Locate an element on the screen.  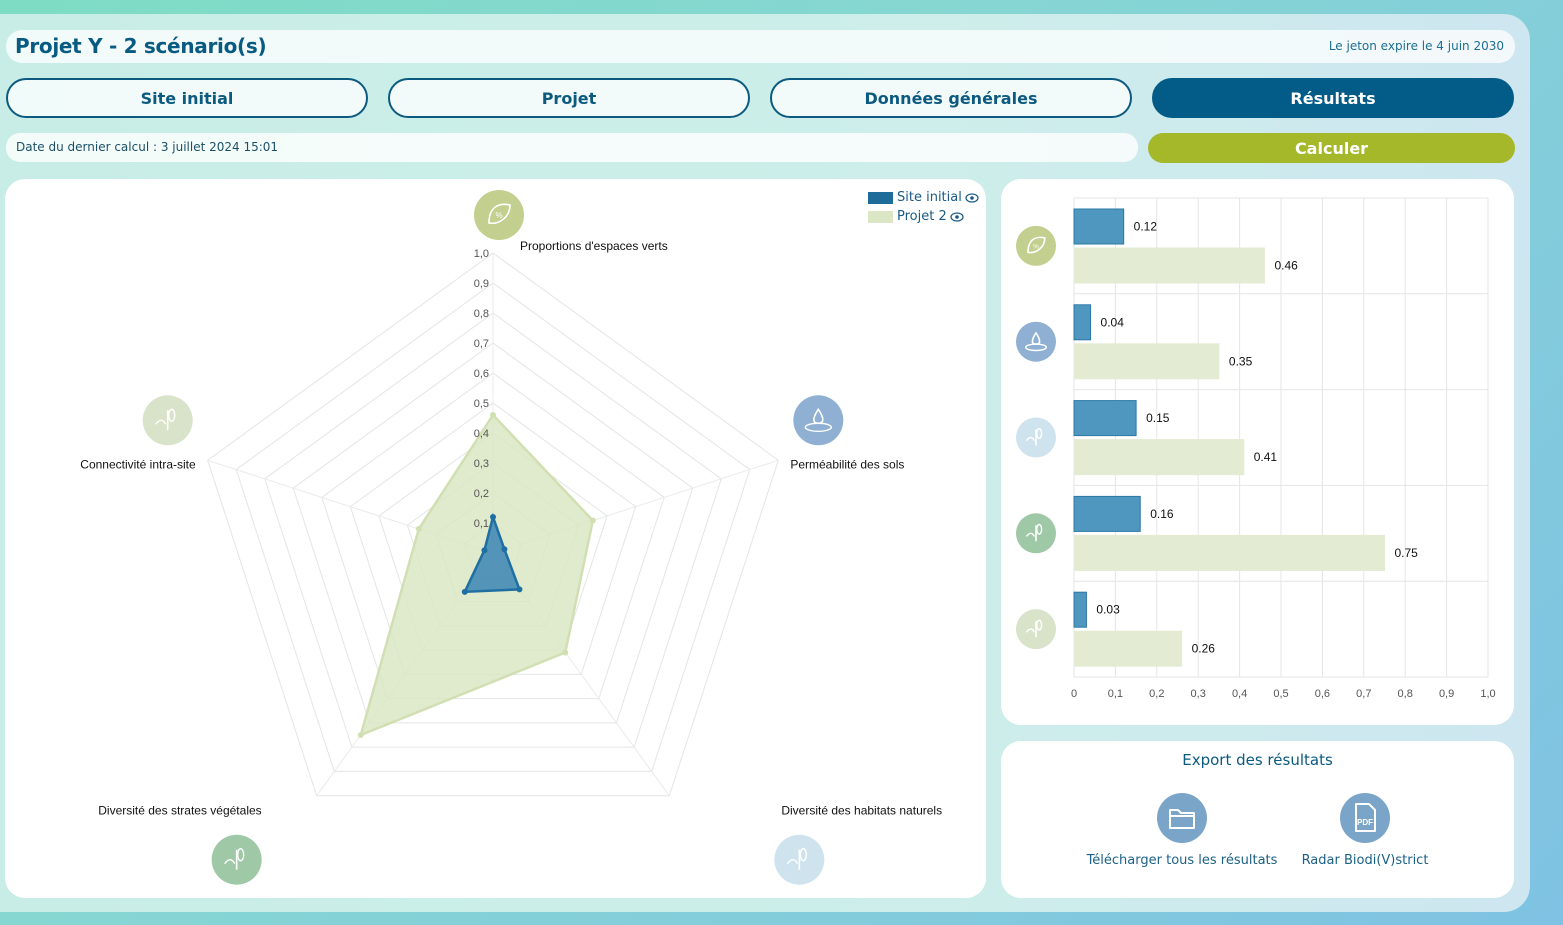
legend-item-site-initial: Site initial is located at coordinates (923, 197).